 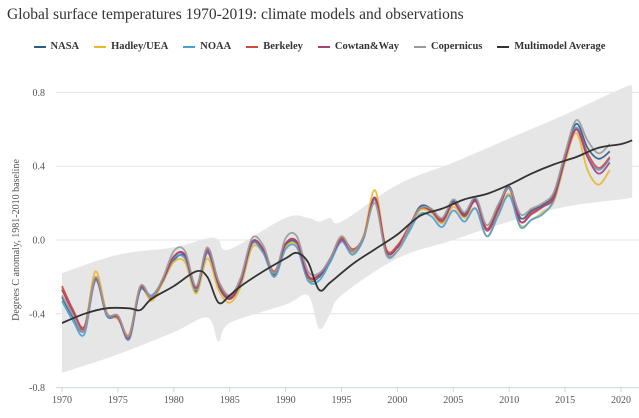 I want to click on x-tick-label: 1990, so click(x=286, y=400).